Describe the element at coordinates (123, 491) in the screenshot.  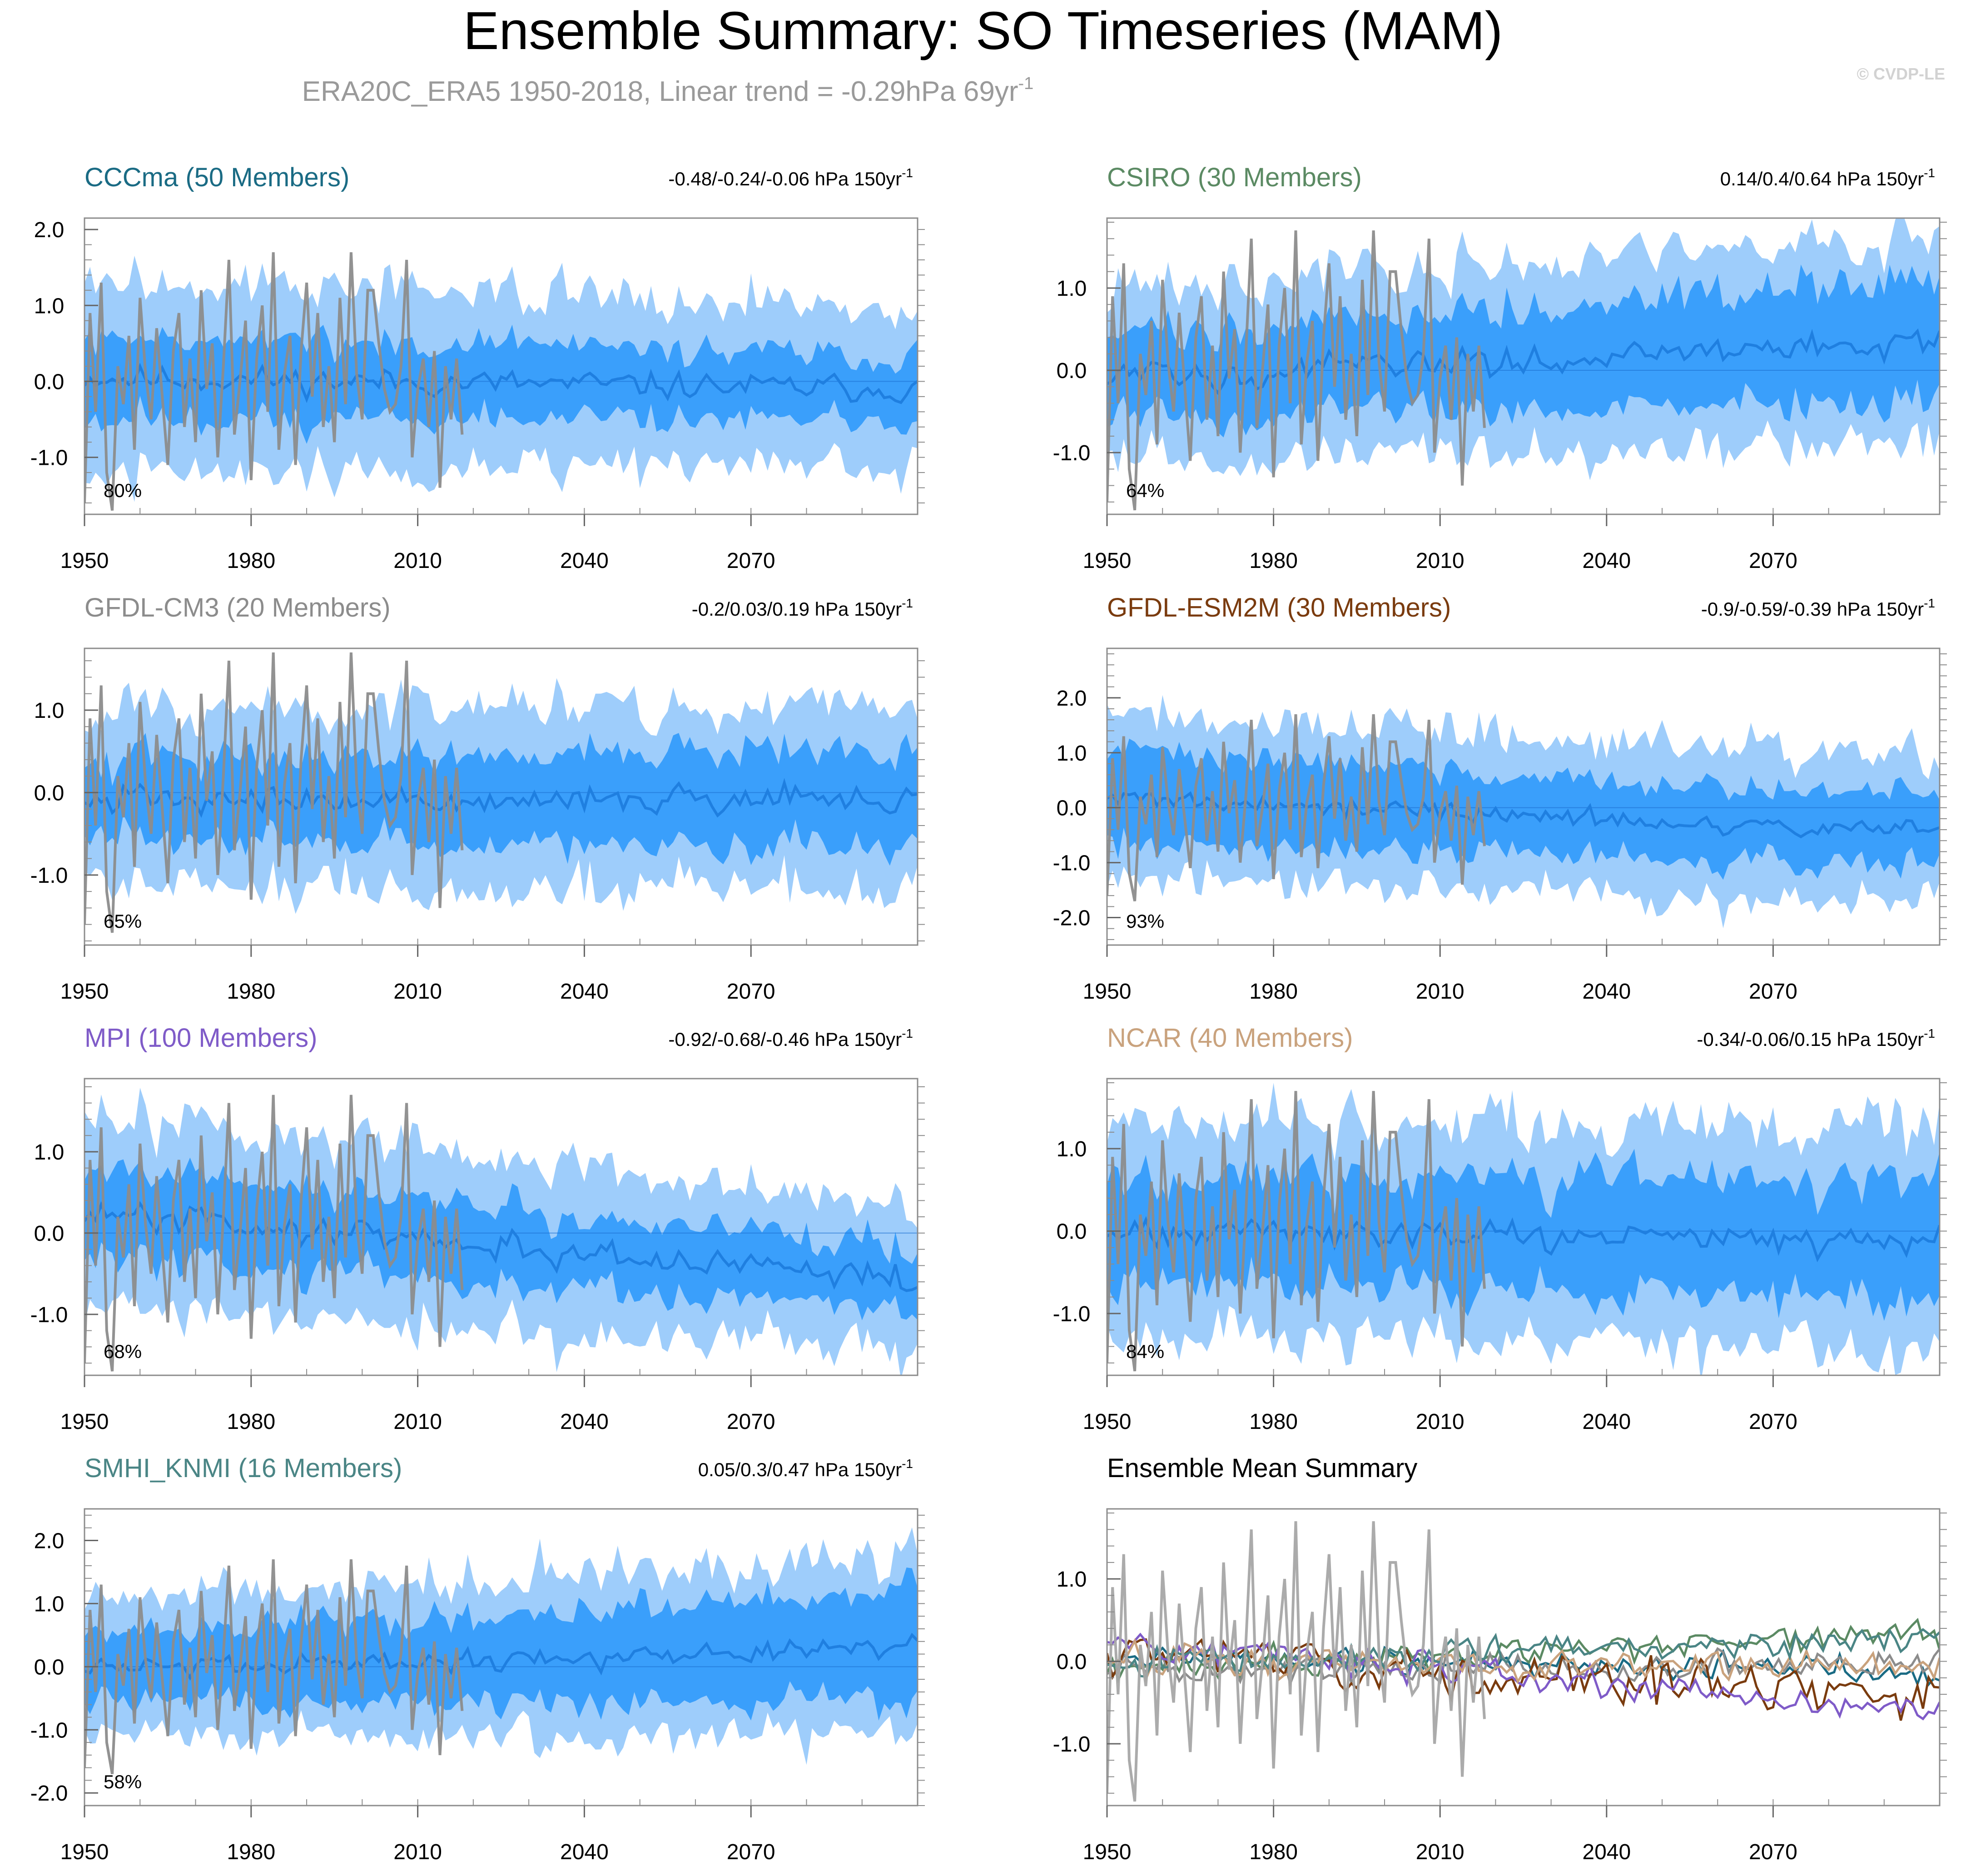
I see `percent-label: 80%` at that location.